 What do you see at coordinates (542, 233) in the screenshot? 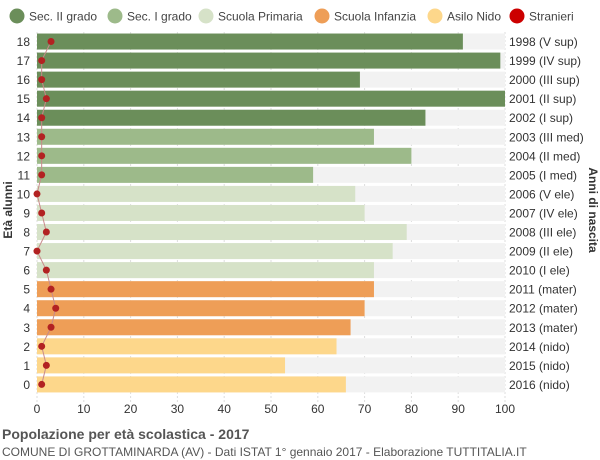
I see `birth-year-tick-label: 2008 (III ele)` at bounding box center [542, 233].